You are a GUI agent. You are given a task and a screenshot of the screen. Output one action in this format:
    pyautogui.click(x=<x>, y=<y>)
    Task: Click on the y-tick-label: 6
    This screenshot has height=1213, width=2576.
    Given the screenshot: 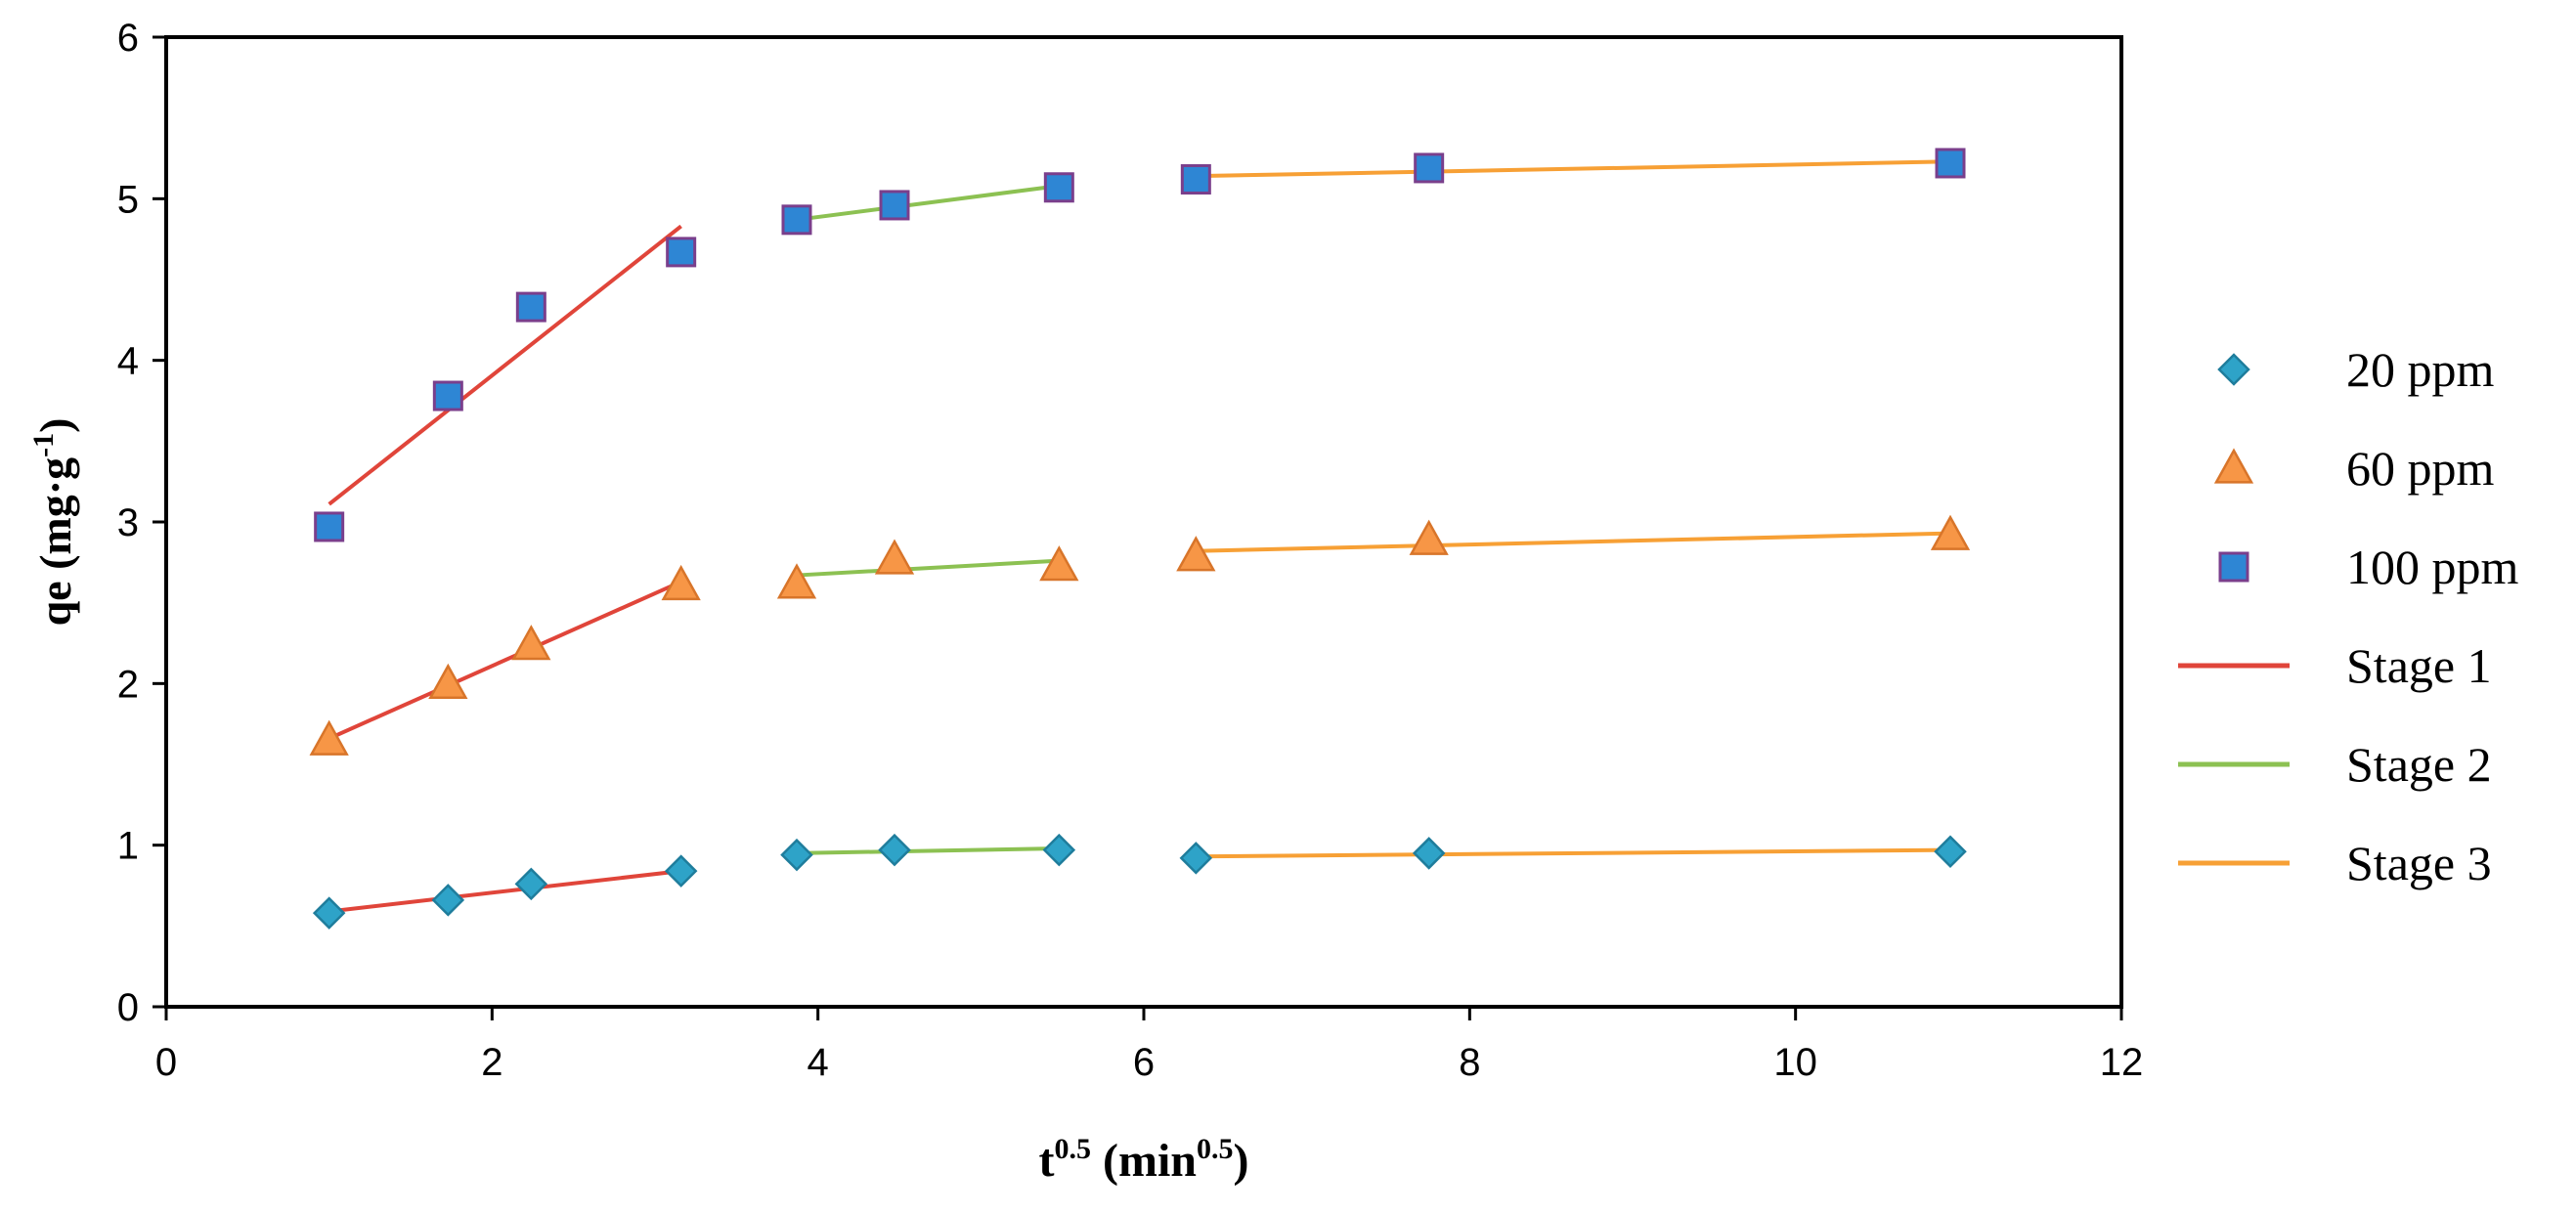 What is the action you would take?
    pyautogui.click(x=128, y=38)
    